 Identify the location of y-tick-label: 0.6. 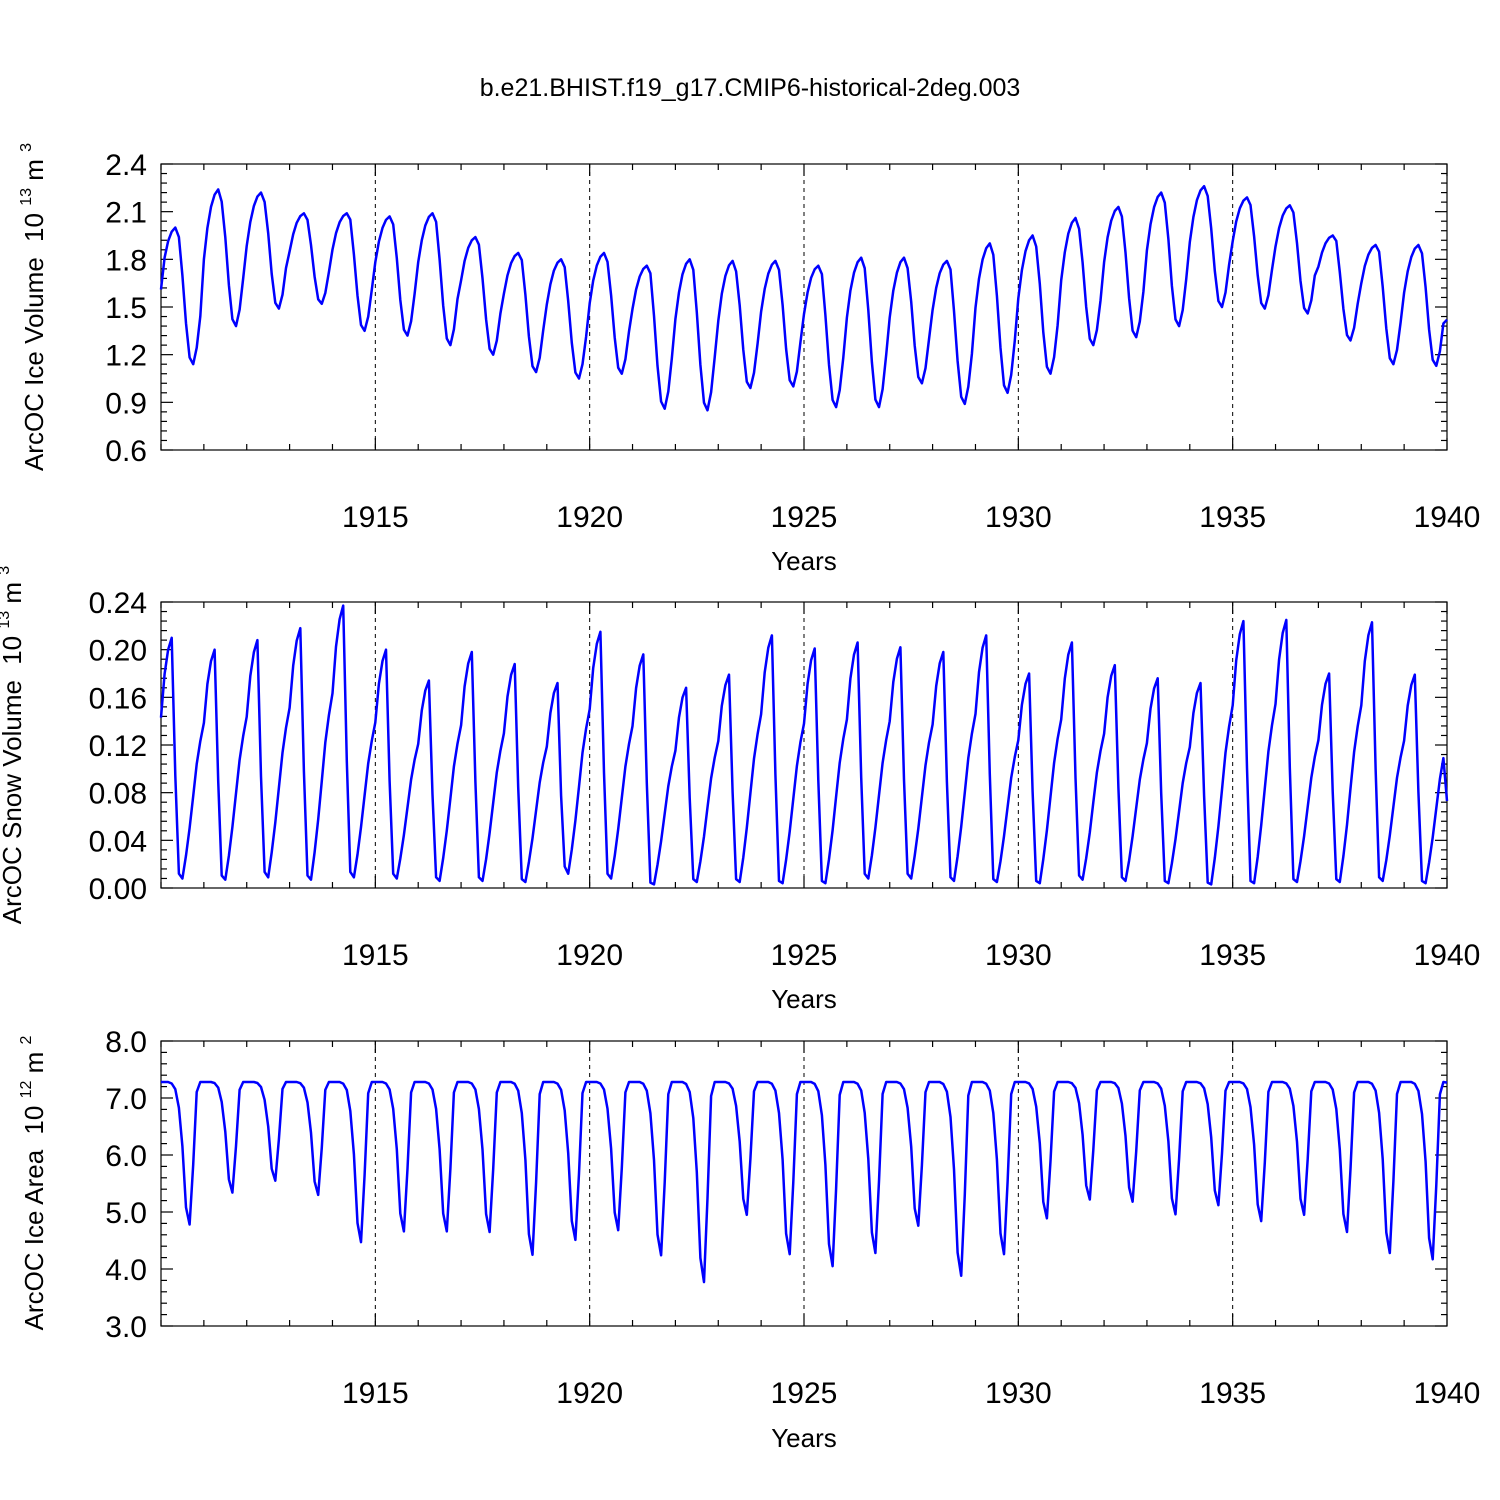
(126, 451).